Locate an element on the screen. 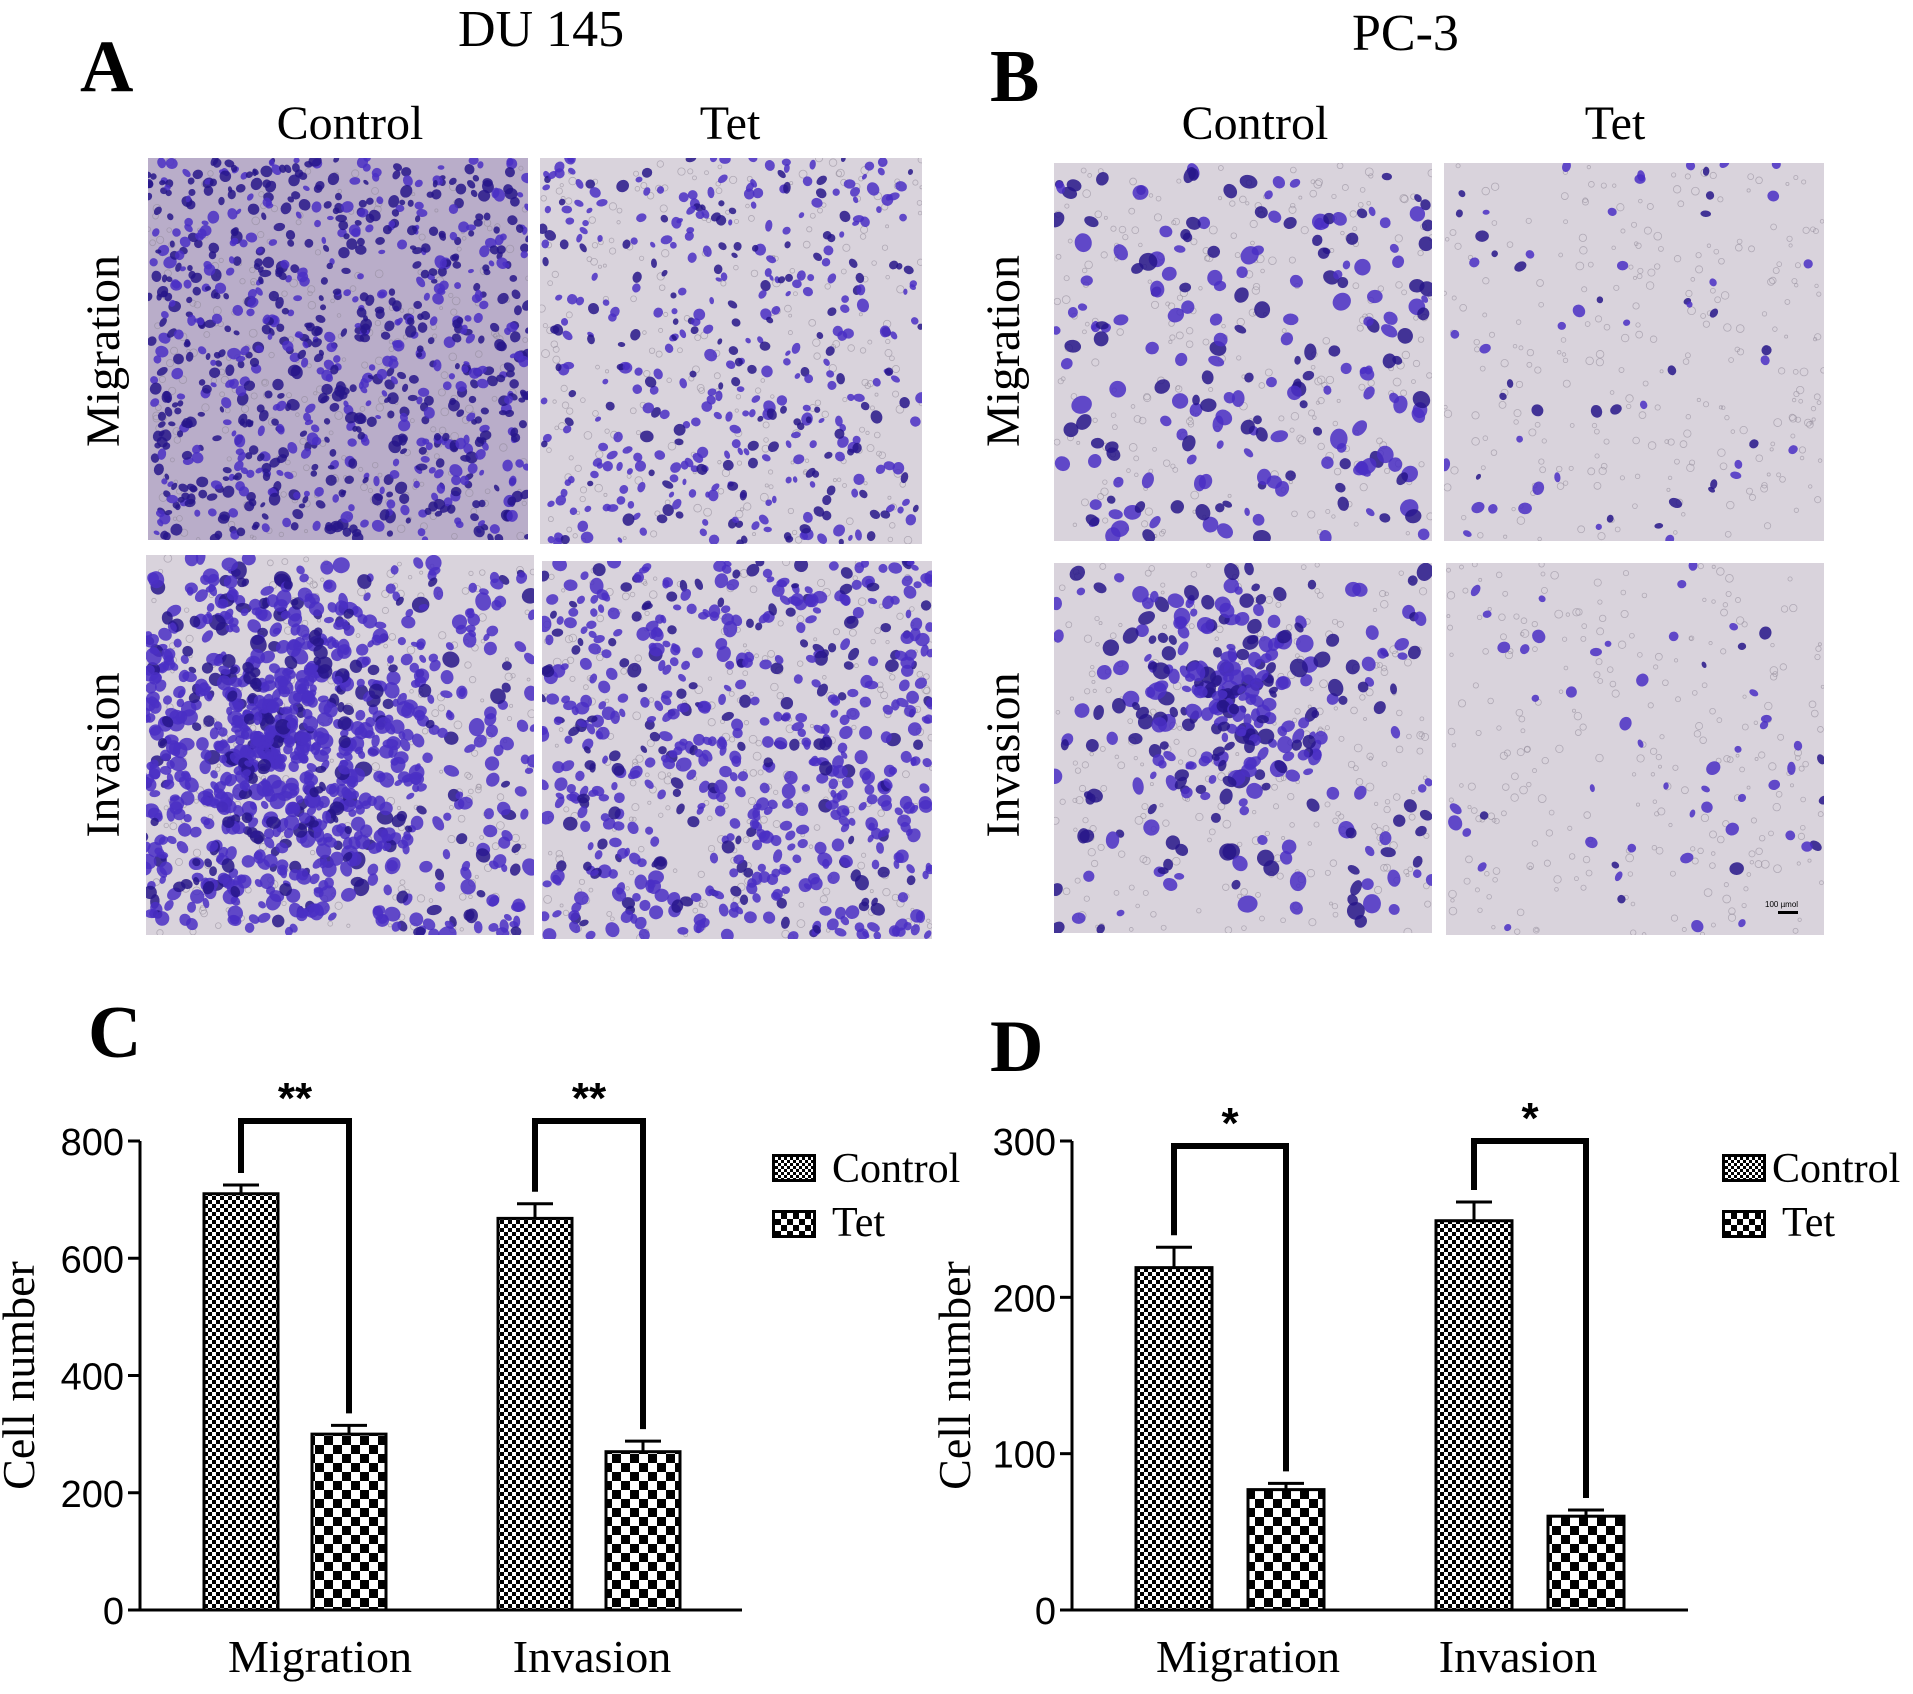 The width and height of the screenshot is (1913, 1694). micrograph-b-tet-migration-image is located at coordinates (1634, 352).